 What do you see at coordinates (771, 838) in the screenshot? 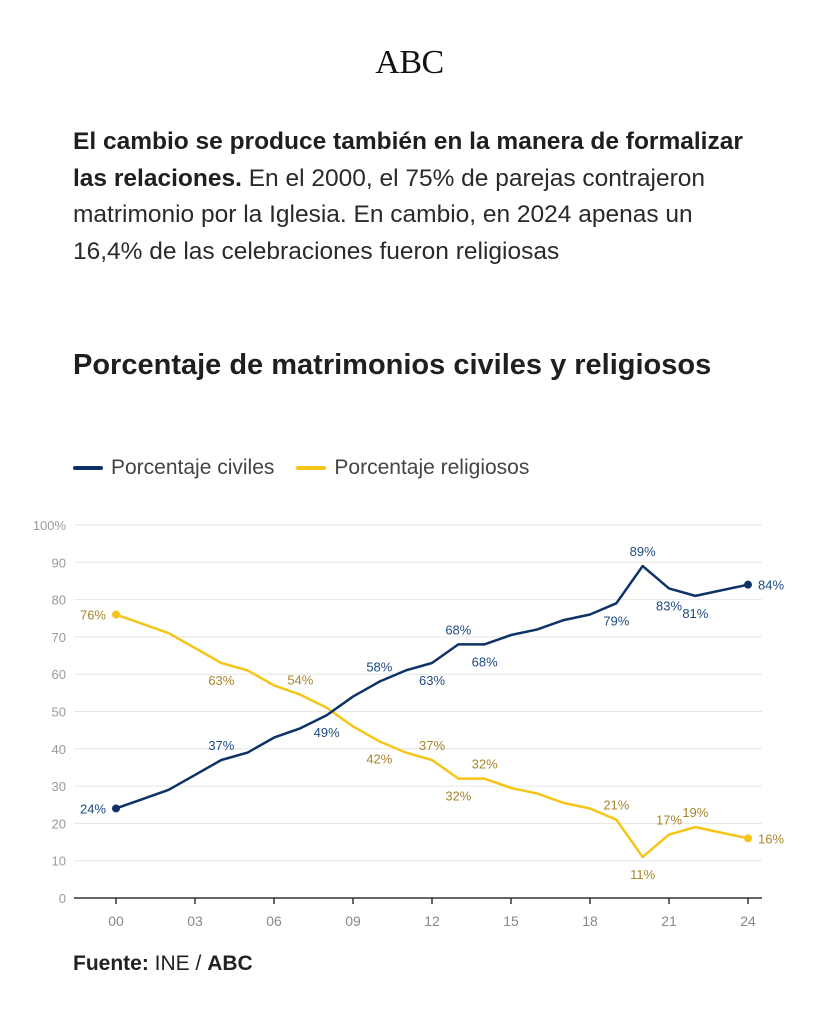
I see `data-label-religiosos: 16%` at bounding box center [771, 838].